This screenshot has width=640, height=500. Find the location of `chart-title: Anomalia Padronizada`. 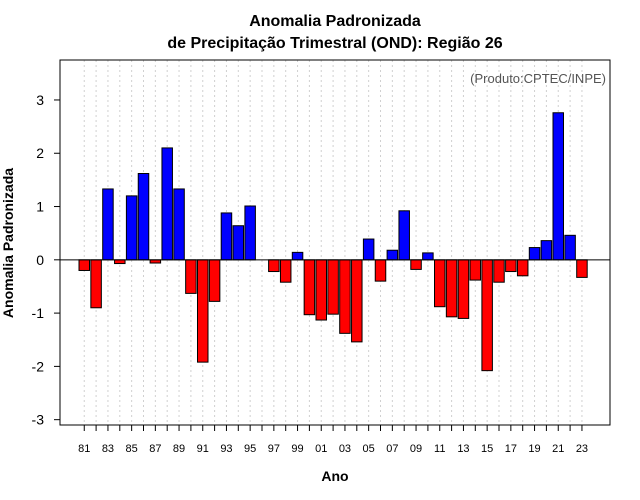

chart-title: Anomalia Padronizada is located at coordinates (335, 21).